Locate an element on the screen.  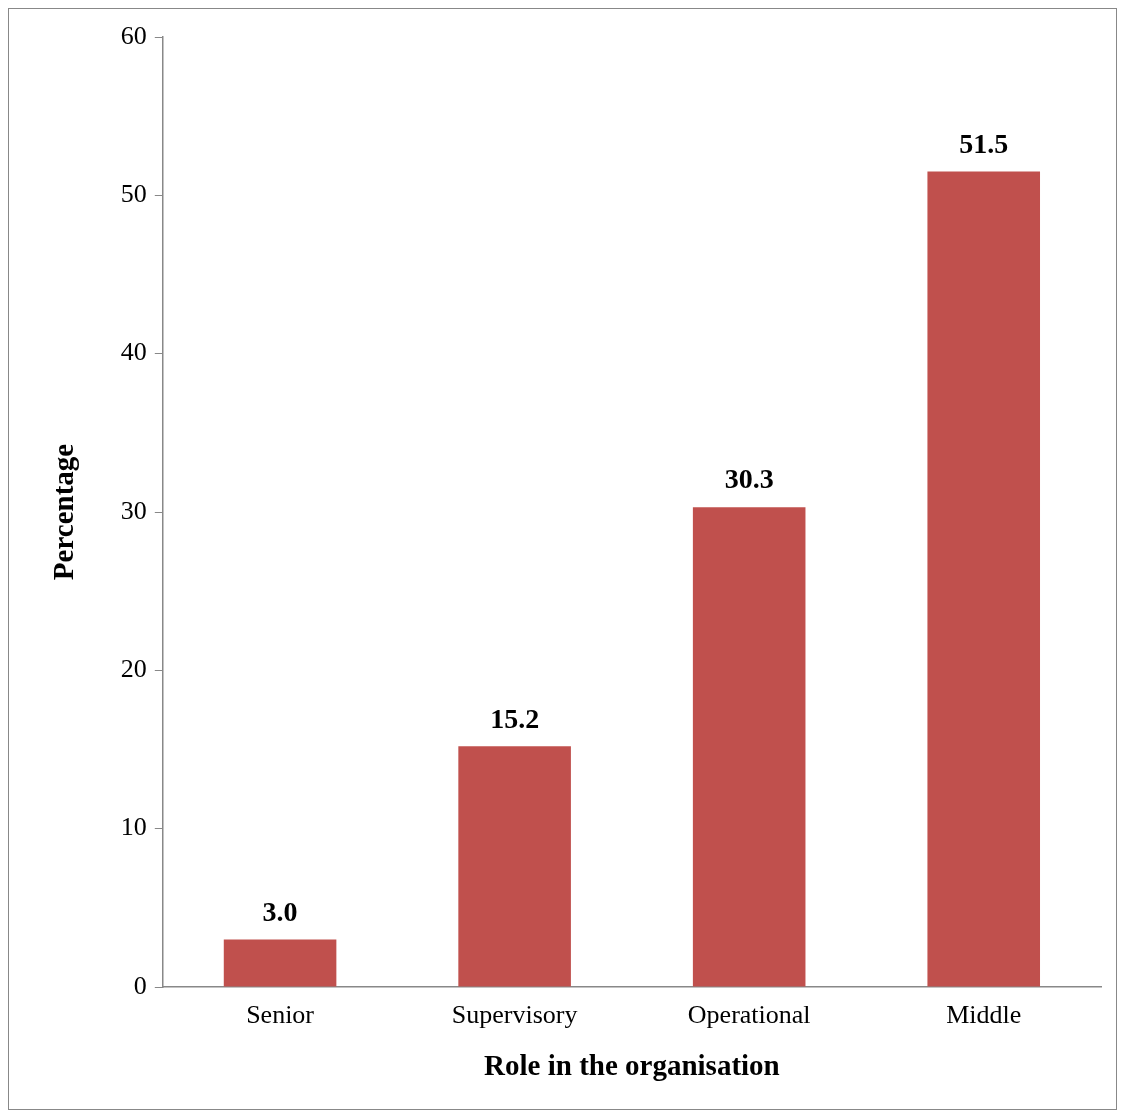
y-tick-label: 60 is located at coordinates (133, 35).